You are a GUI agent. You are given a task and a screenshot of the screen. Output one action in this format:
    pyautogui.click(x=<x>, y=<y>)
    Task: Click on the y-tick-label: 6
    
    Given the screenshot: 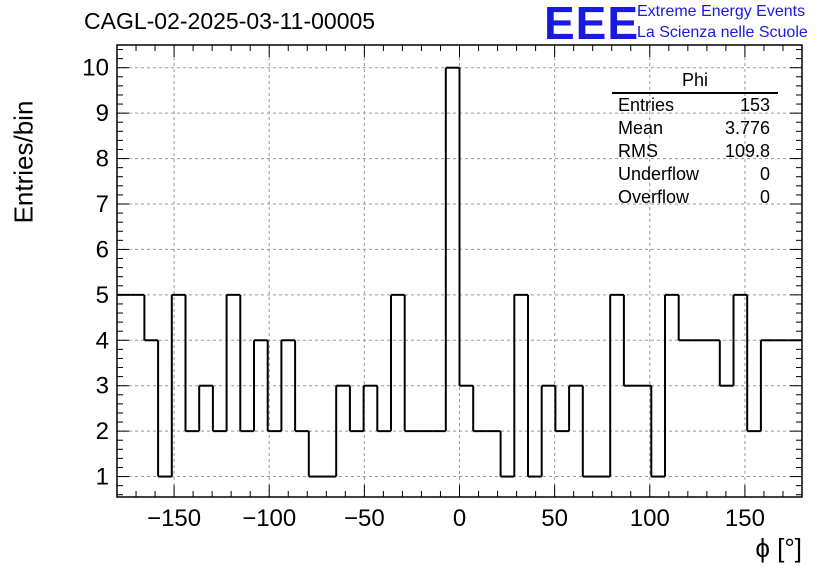 What is the action you would take?
    pyautogui.click(x=102, y=249)
    